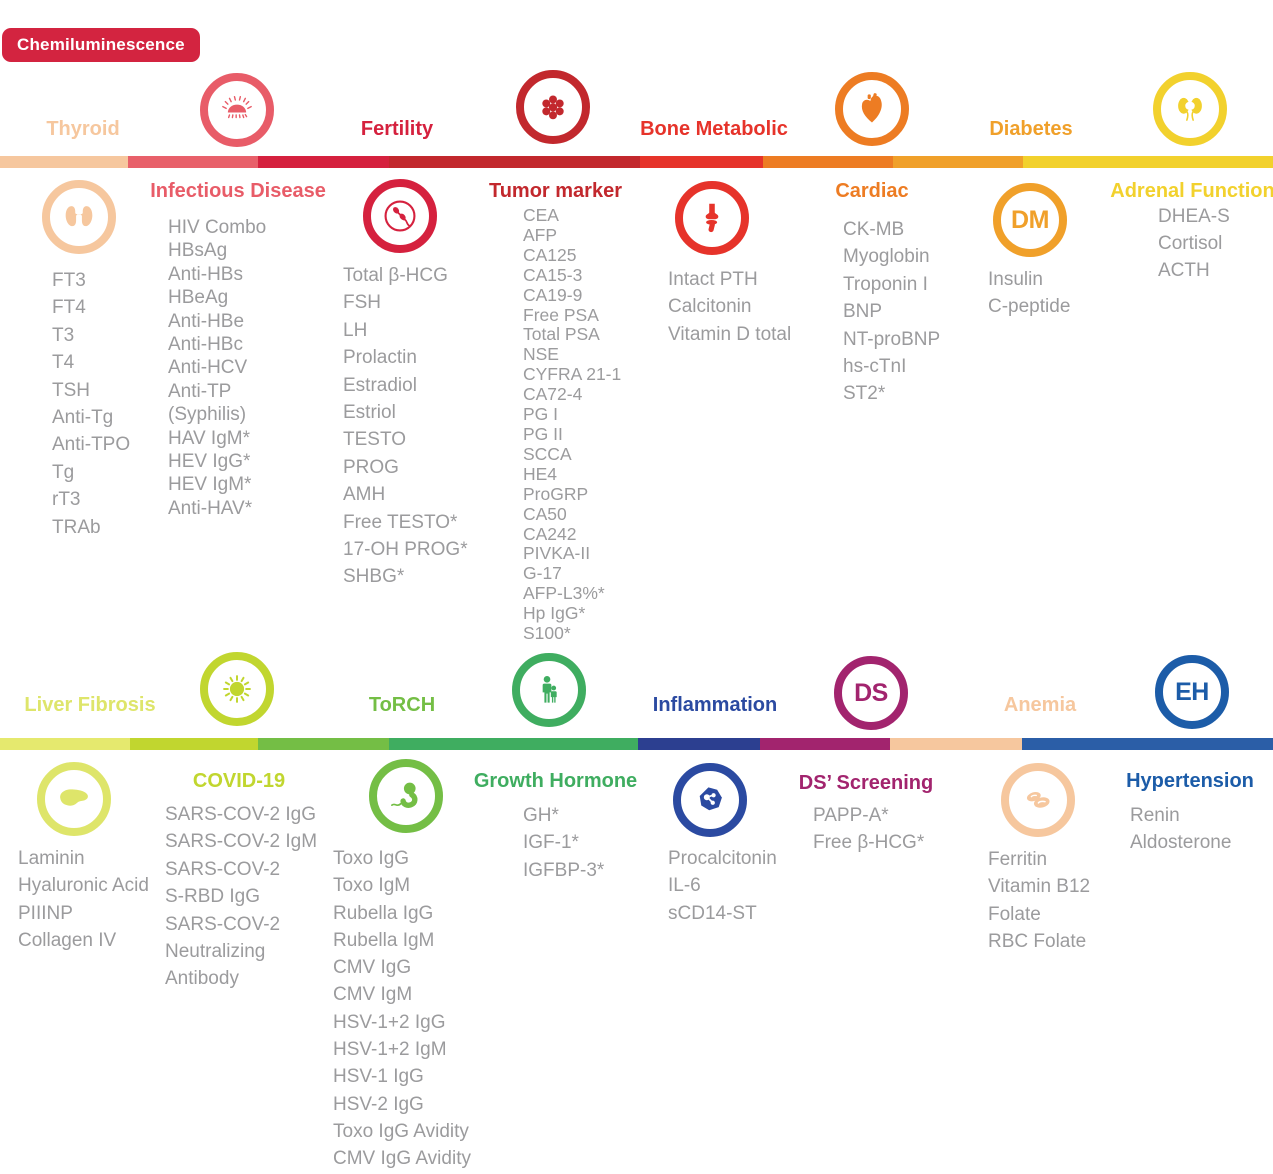  I want to click on list-item: GH*, so click(541, 815).